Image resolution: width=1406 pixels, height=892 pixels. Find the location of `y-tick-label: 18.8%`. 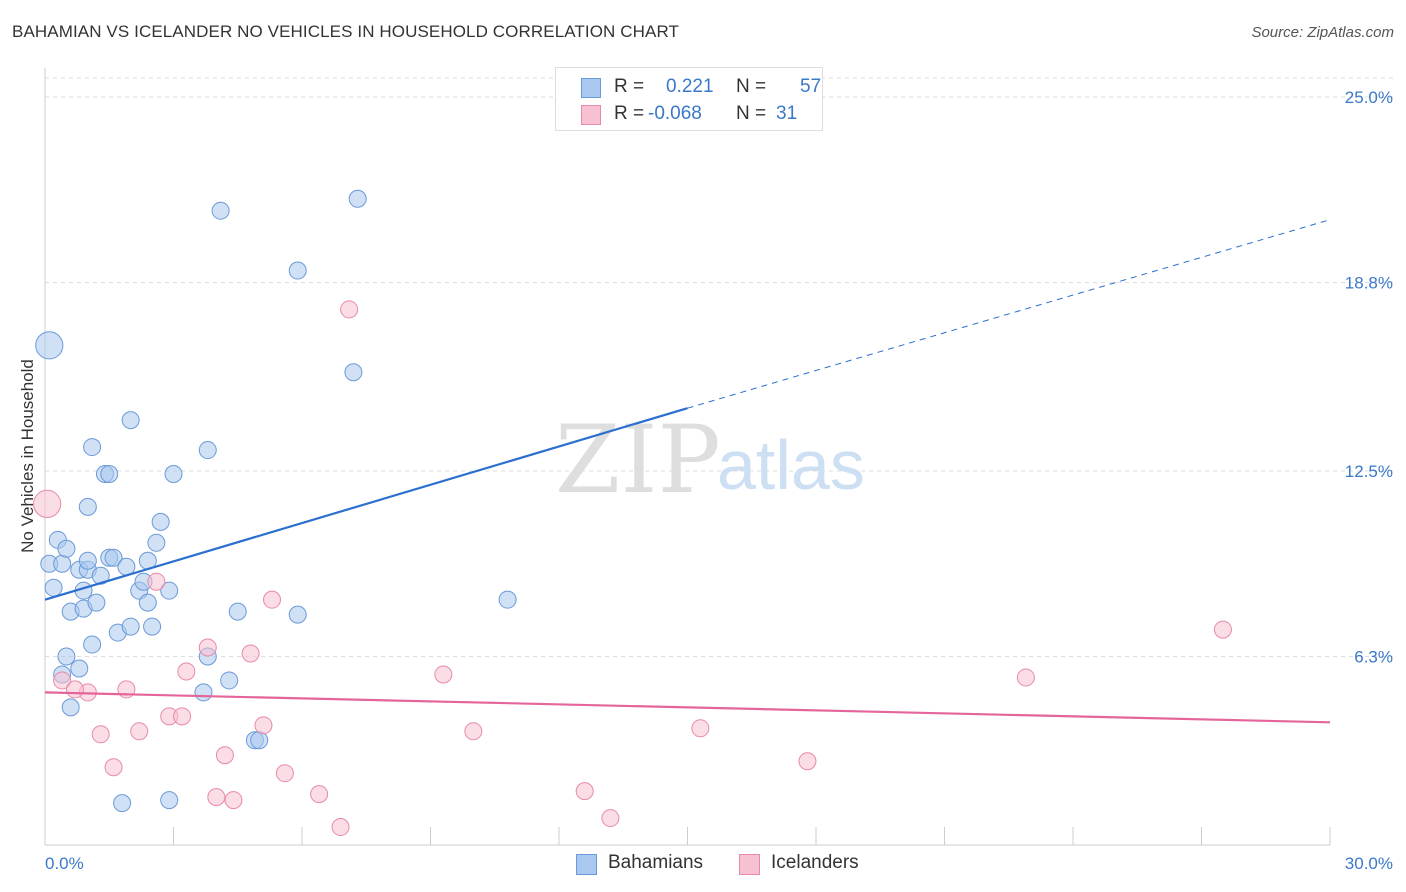

y-tick-label: 18.8% is located at coordinates (1369, 283).